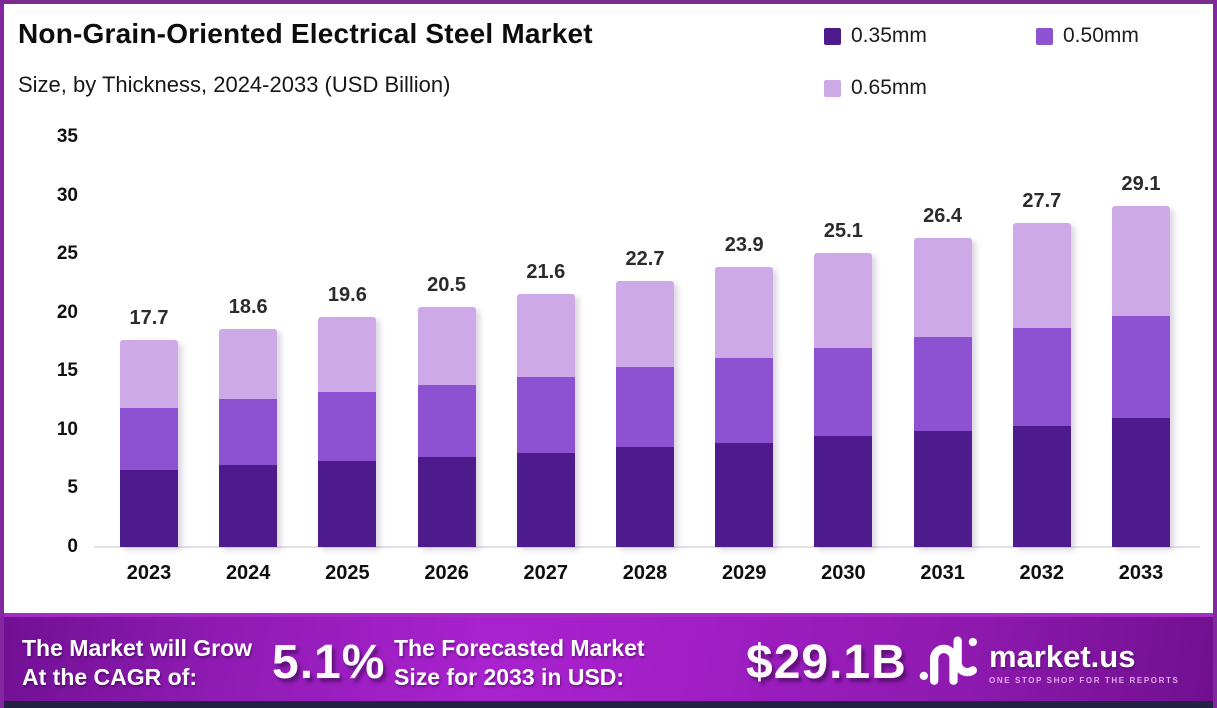 Image resolution: width=1217 pixels, height=708 pixels. I want to click on bar-2025, so click(347, 432).